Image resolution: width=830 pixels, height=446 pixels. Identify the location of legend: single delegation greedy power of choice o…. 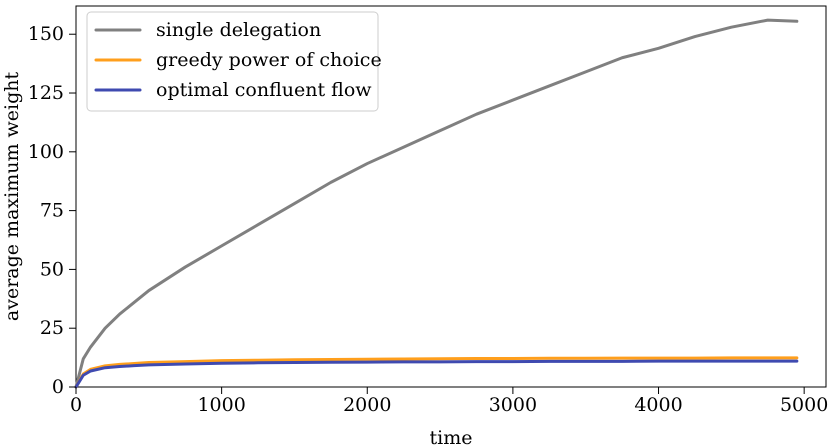
(234, 61).